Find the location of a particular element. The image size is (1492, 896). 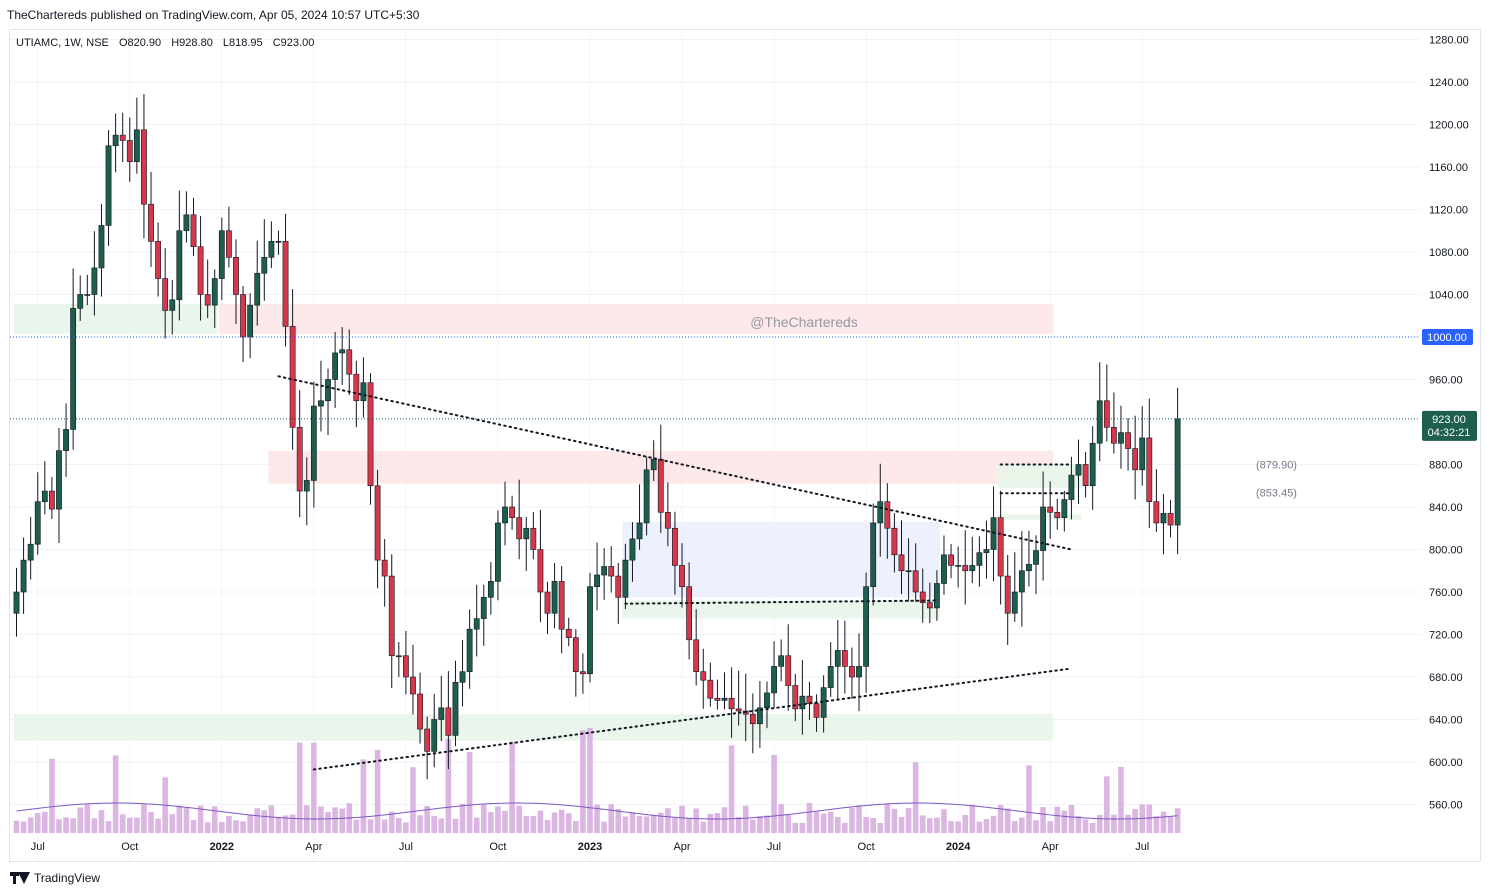

y-tick-label: 720.00 is located at coordinates (1446, 636).